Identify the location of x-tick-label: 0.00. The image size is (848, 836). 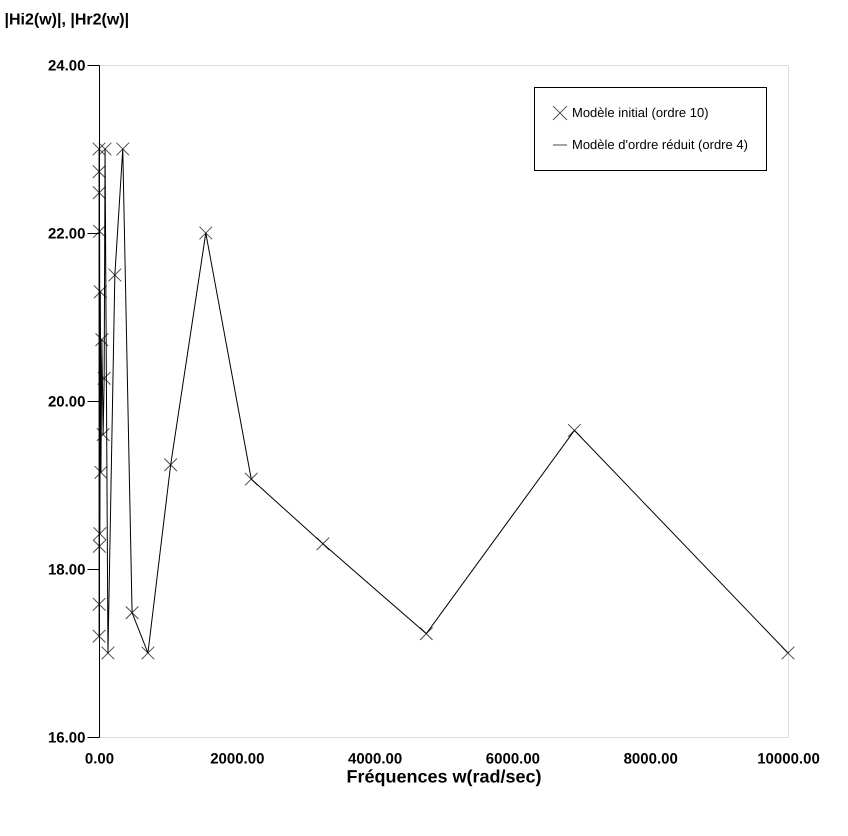
(99, 759).